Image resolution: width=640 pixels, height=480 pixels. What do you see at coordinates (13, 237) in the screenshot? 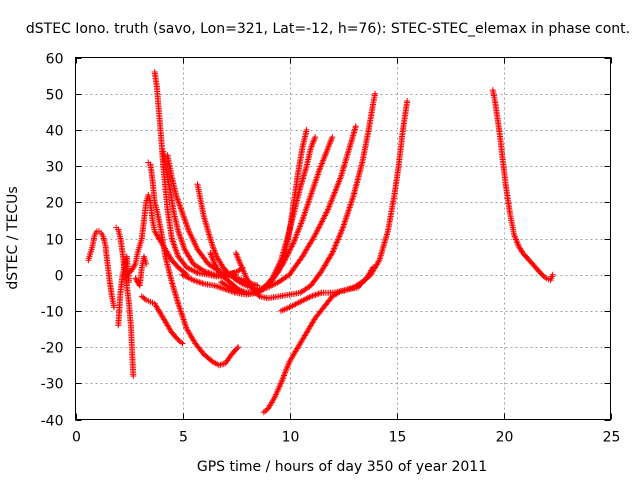
I see `y-axis-title: dSTEC / TECUs` at bounding box center [13, 237].